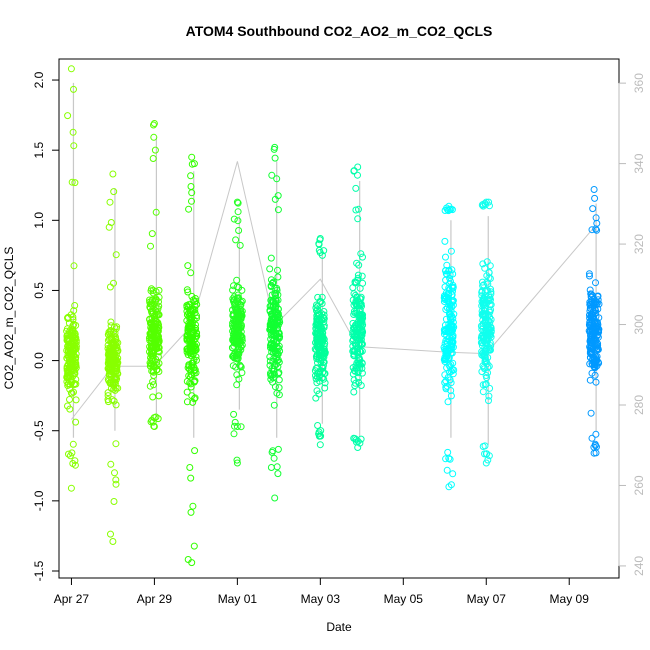 The height and width of the screenshot is (650, 650). What do you see at coordinates (39, 500) in the screenshot?
I see `y-tick-label: -1.0` at bounding box center [39, 500].